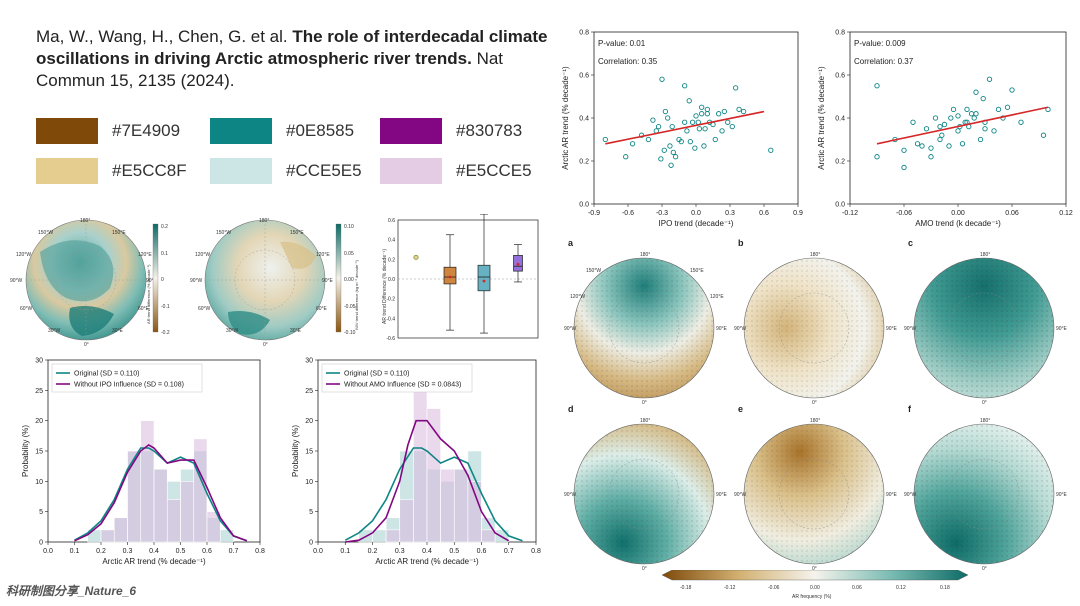  Describe the element at coordinates (984, 403) in the screenshot. I see `map-c-label-0: 0°` at that location.